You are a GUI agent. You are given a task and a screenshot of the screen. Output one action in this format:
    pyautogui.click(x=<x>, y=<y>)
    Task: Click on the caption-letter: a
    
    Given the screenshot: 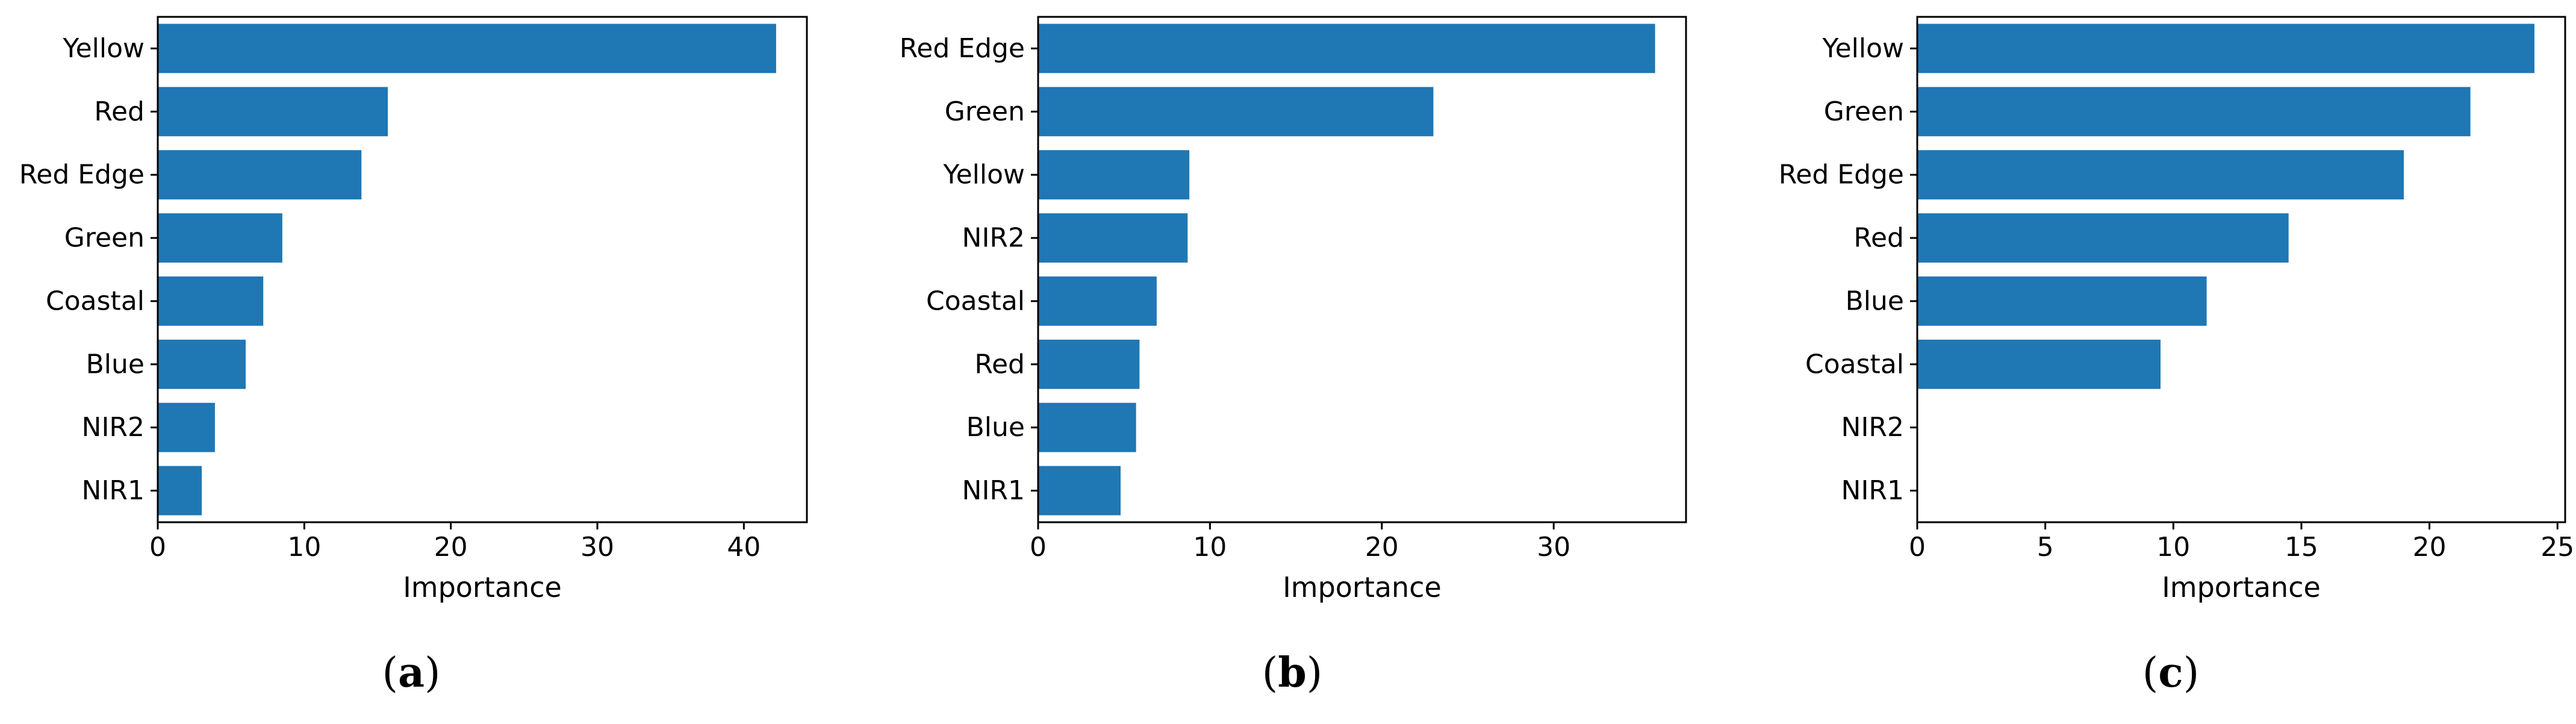 What is the action you would take?
    pyautogui.click(x=411, y=673)
    